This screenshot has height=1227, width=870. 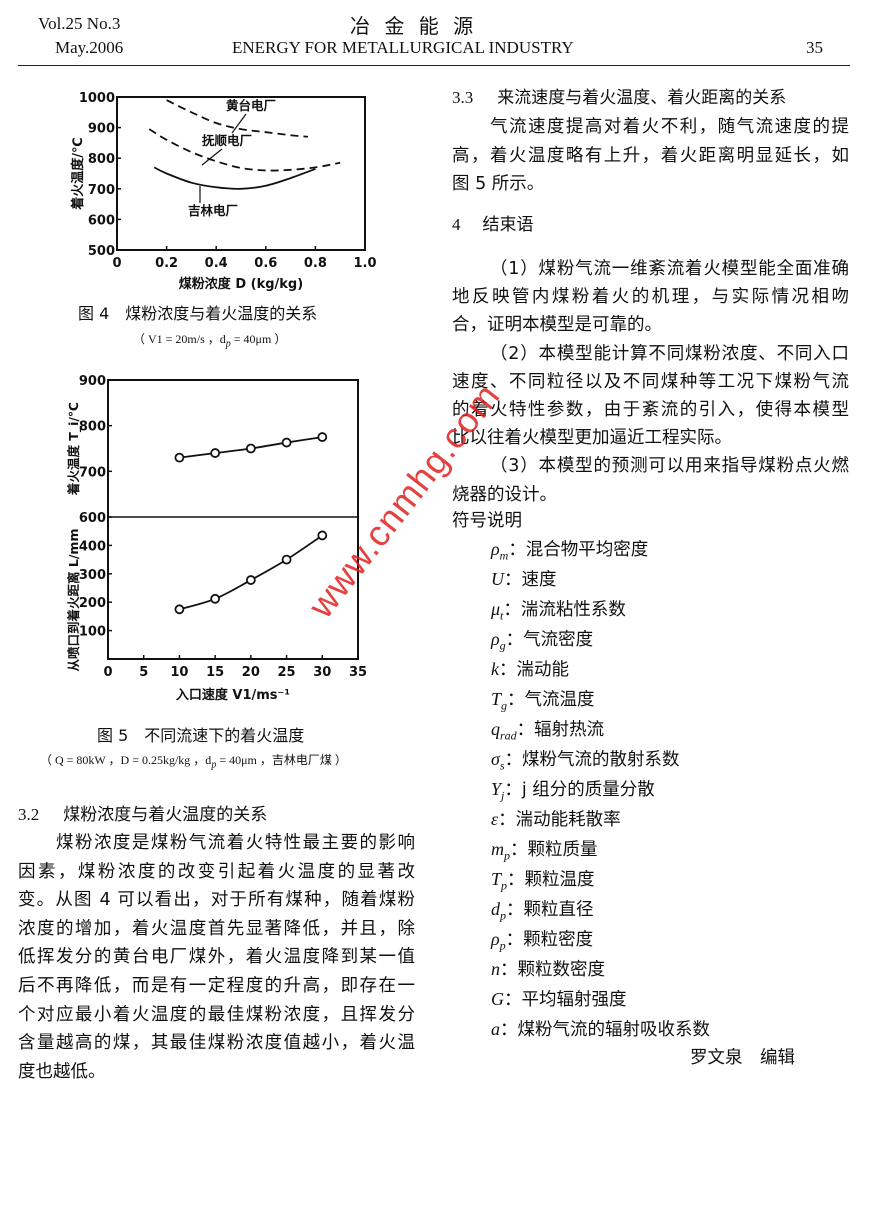 What do you see at coordinates (364, 263) in the screenshot?
I see `x-tick-label: 1.0` at bounding box center [364, 263].